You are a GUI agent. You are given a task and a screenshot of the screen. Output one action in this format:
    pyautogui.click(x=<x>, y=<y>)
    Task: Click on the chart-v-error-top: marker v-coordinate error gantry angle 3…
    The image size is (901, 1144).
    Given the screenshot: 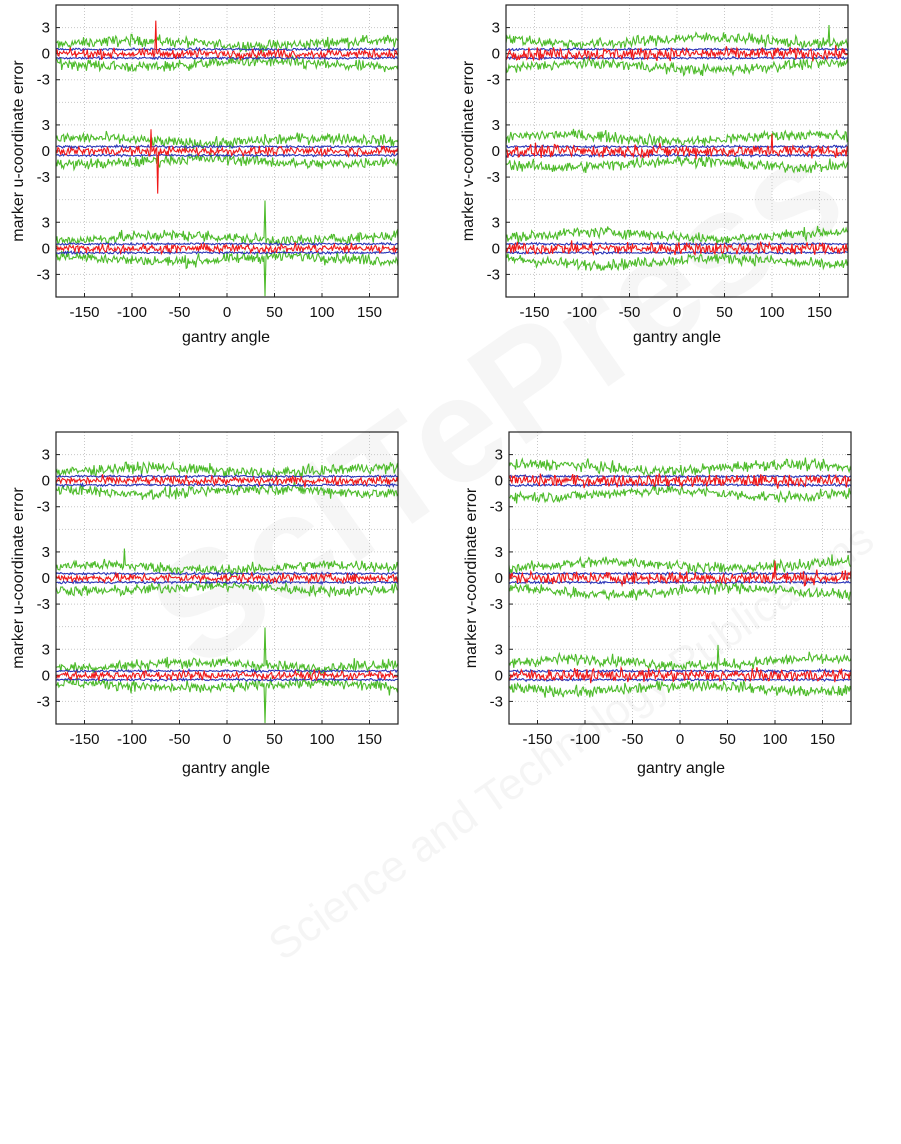 What is the action you would take?
    pyautogui.click(x=660, y=175)
    